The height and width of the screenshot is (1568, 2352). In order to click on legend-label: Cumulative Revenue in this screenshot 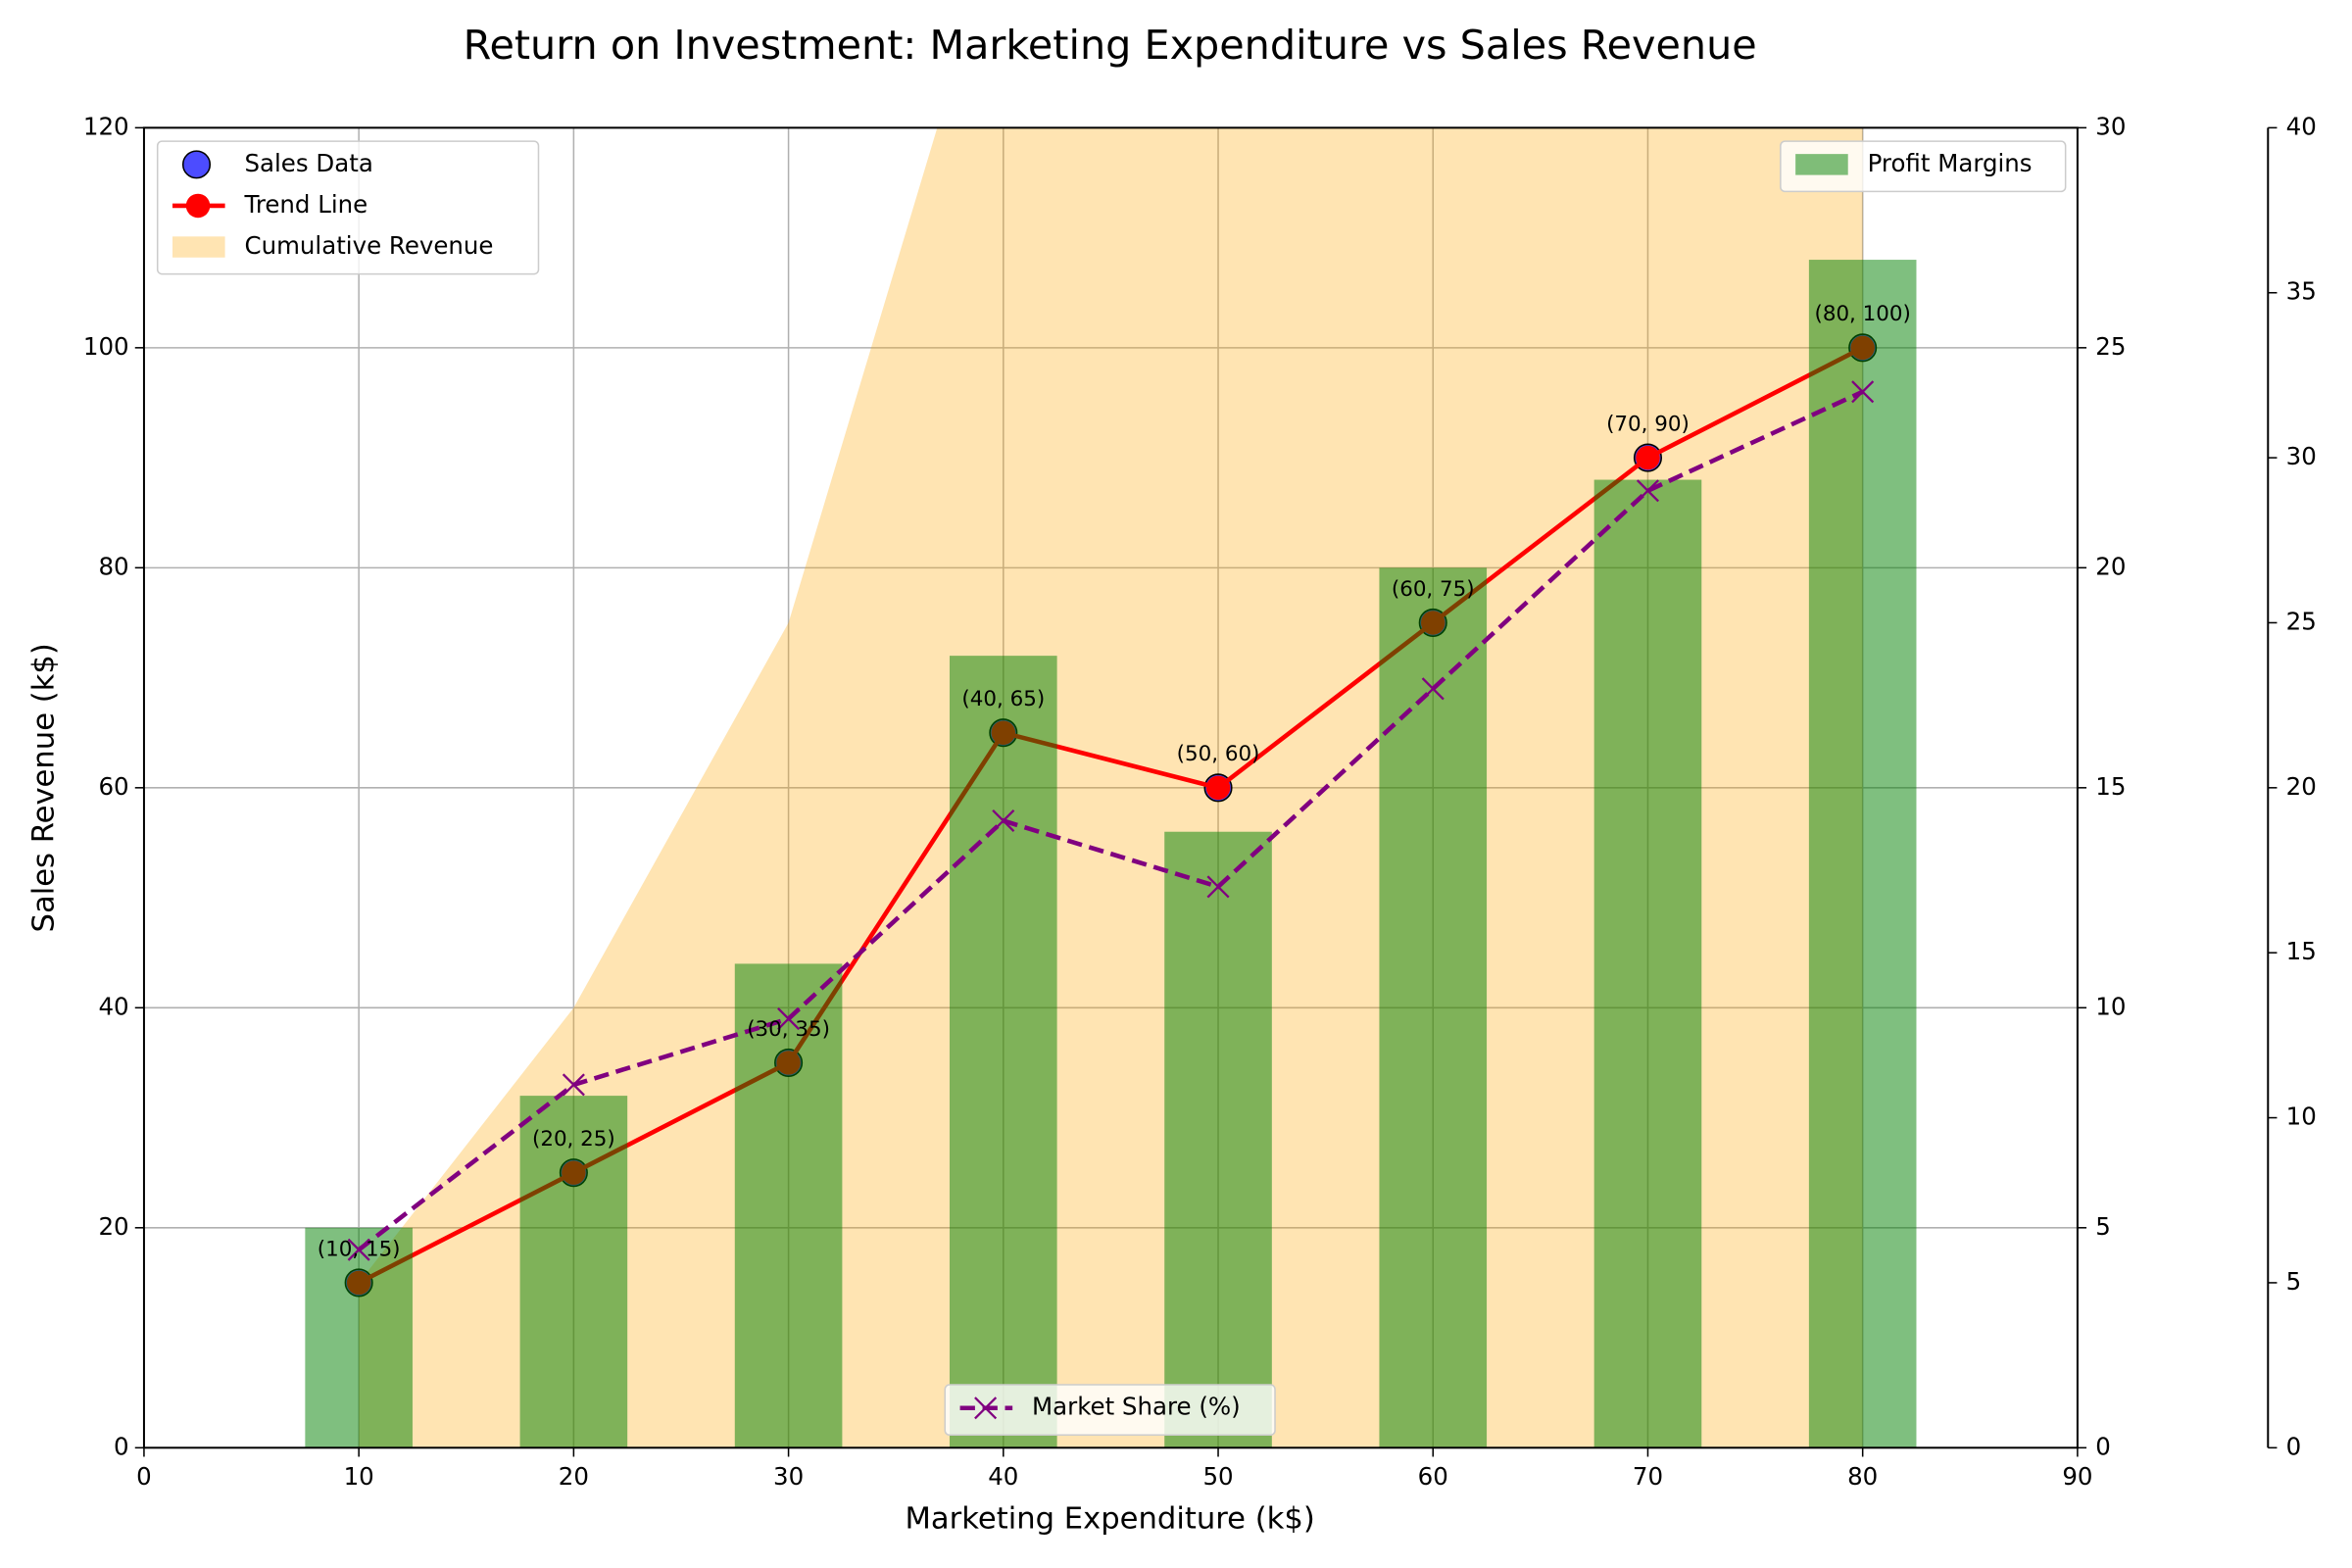, I will do `click(368, 245)`.